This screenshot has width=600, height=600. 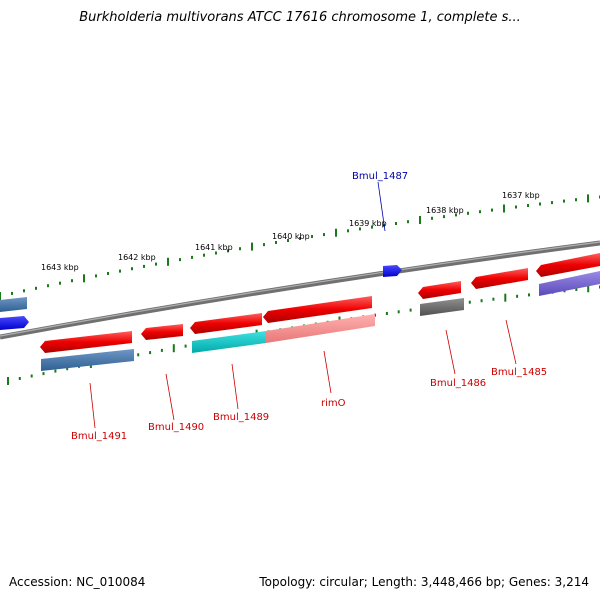 What do you see at coordinates (176, 427) in the screenshot?
I see `gene-label-bmul-1490: Bmul_1490` at bounding box center [176, 427].